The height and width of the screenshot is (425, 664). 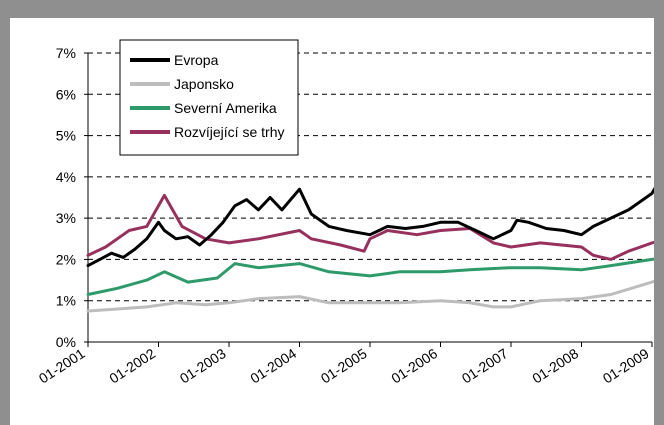 I want to click on x-tick-label: 01-2005, so click(x=344, y=366).